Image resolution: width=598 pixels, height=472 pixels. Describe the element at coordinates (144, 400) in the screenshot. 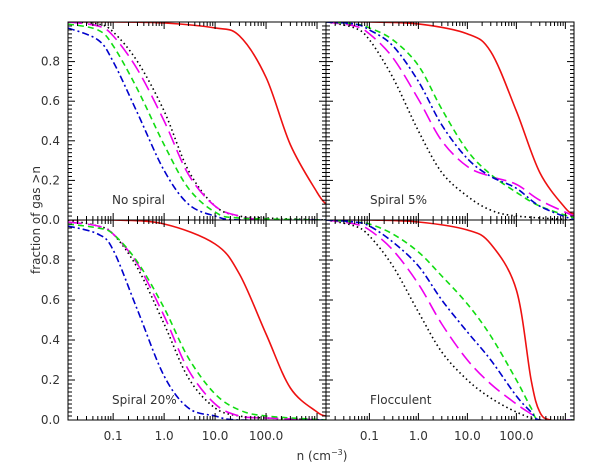

I see `panel-label: Spiral 20%` at that location.